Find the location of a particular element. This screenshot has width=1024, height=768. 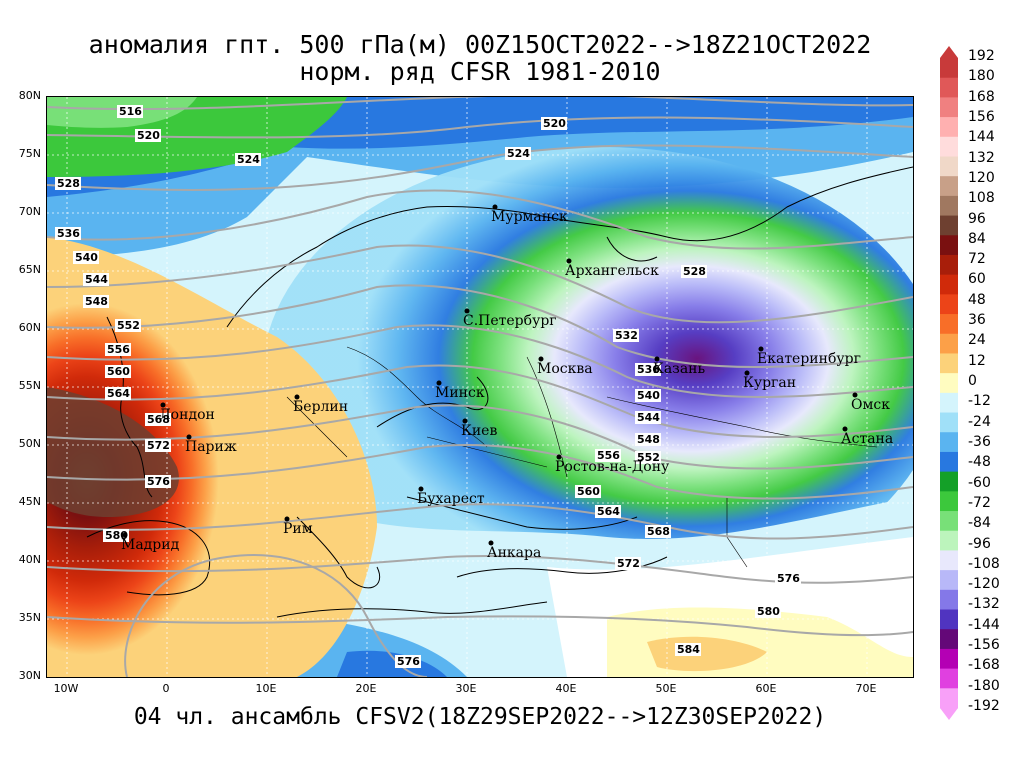

svg-text: Париж is located at coordinates (211, 447).